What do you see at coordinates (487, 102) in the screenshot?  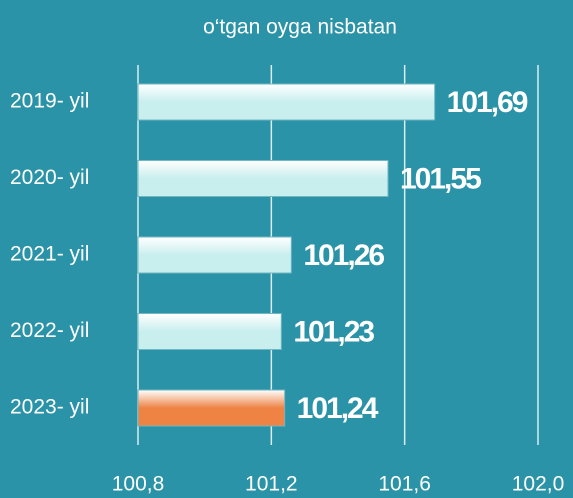 I see `value-label: 101,69` at bounding box center [487, 102].